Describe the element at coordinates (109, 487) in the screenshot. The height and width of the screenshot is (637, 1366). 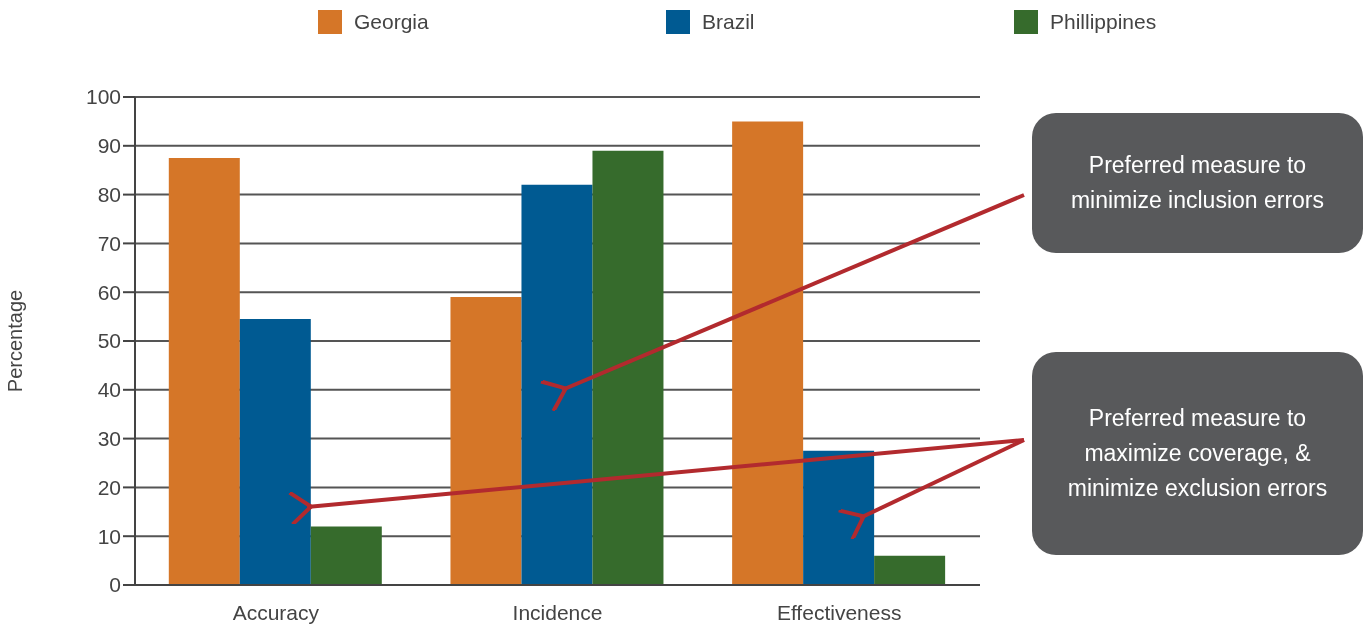
I see `y-tick-label: 20` at that location.